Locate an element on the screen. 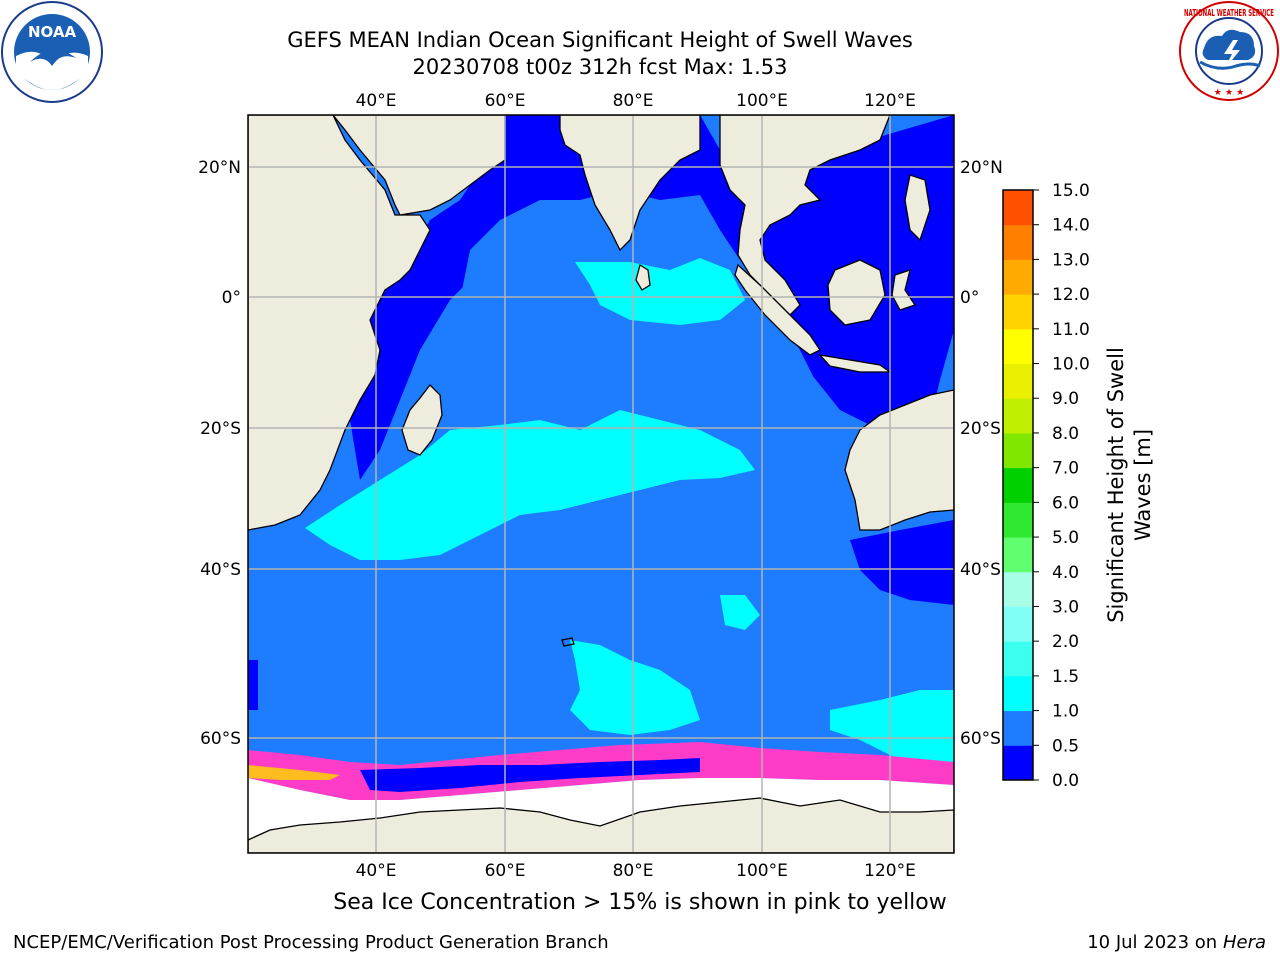  kerguelen-island is located at coordinates (568, 642).